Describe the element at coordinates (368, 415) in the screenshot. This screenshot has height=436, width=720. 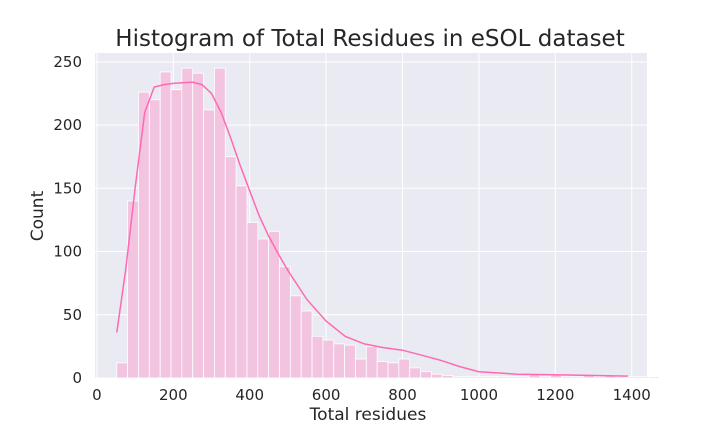
I see `x-axis-label: Total residues` at that location.